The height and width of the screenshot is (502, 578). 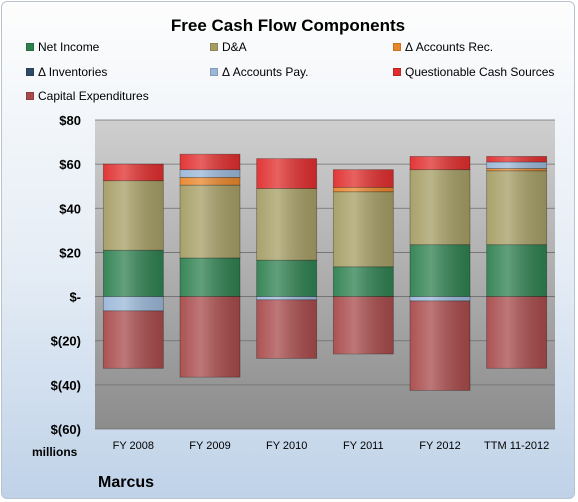 I want to click on x-tick-label: FY 2012, so click(x=439, y=446).